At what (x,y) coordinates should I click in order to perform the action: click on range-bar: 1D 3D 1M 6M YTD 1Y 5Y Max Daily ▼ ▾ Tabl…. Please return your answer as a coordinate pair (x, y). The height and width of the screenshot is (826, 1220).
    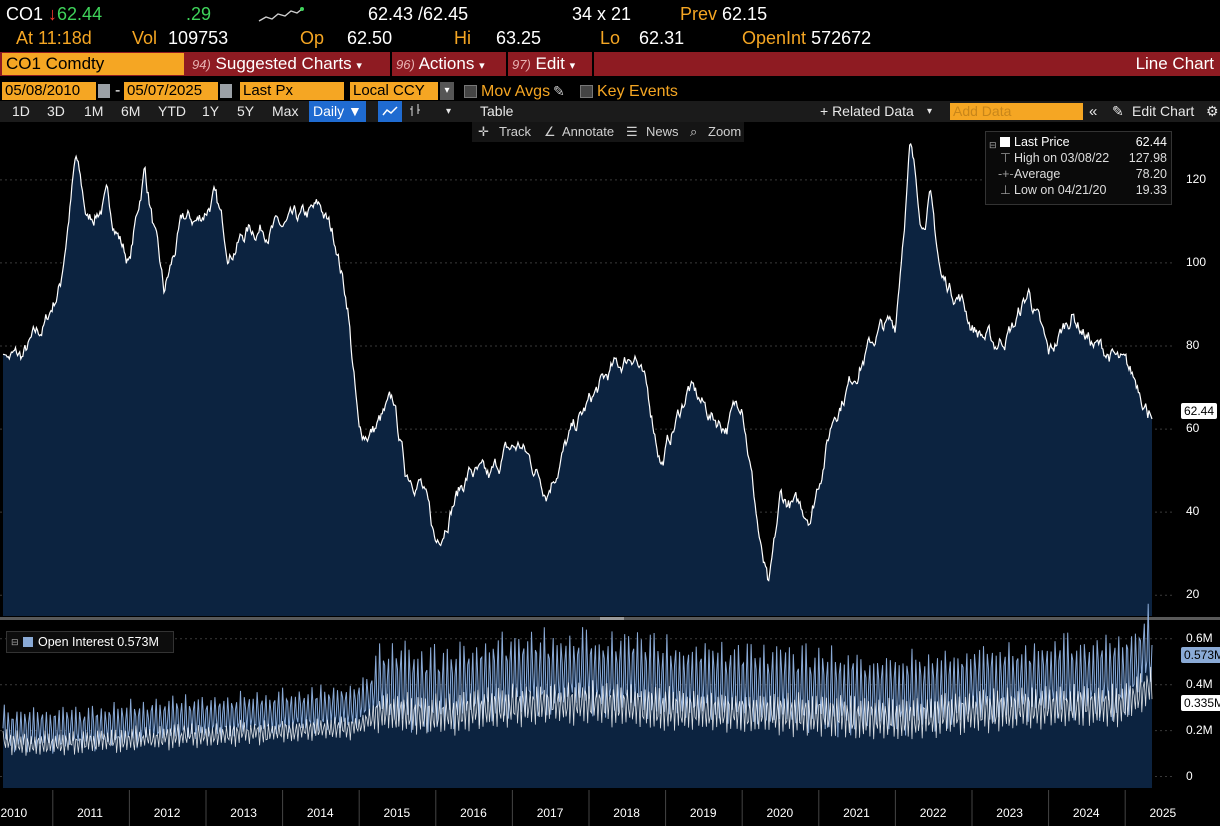
    Looking at the image, I should click on (610, 111).